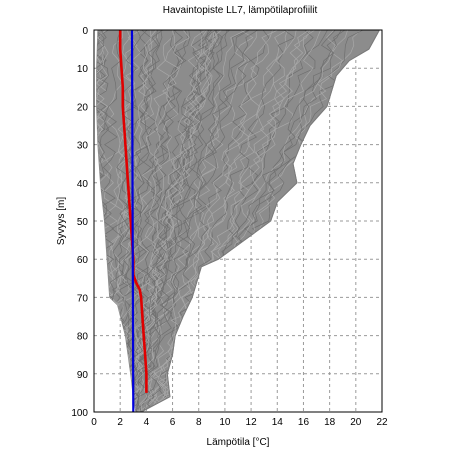 The image size is (450, 464). I want to click on y-tick-label: 80, so click(83, 337).